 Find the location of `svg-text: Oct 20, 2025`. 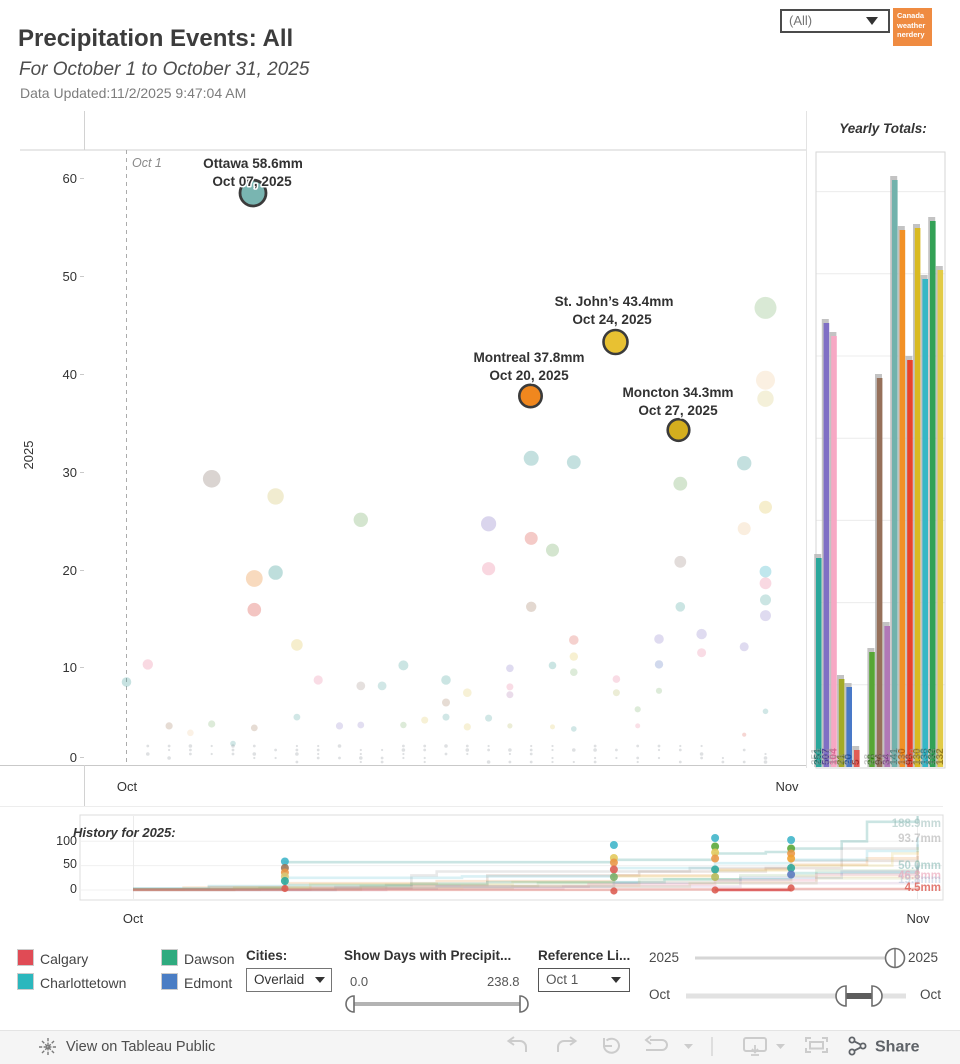

svg-text: Oct 20, 2025 is located at coordinates (529, 375).